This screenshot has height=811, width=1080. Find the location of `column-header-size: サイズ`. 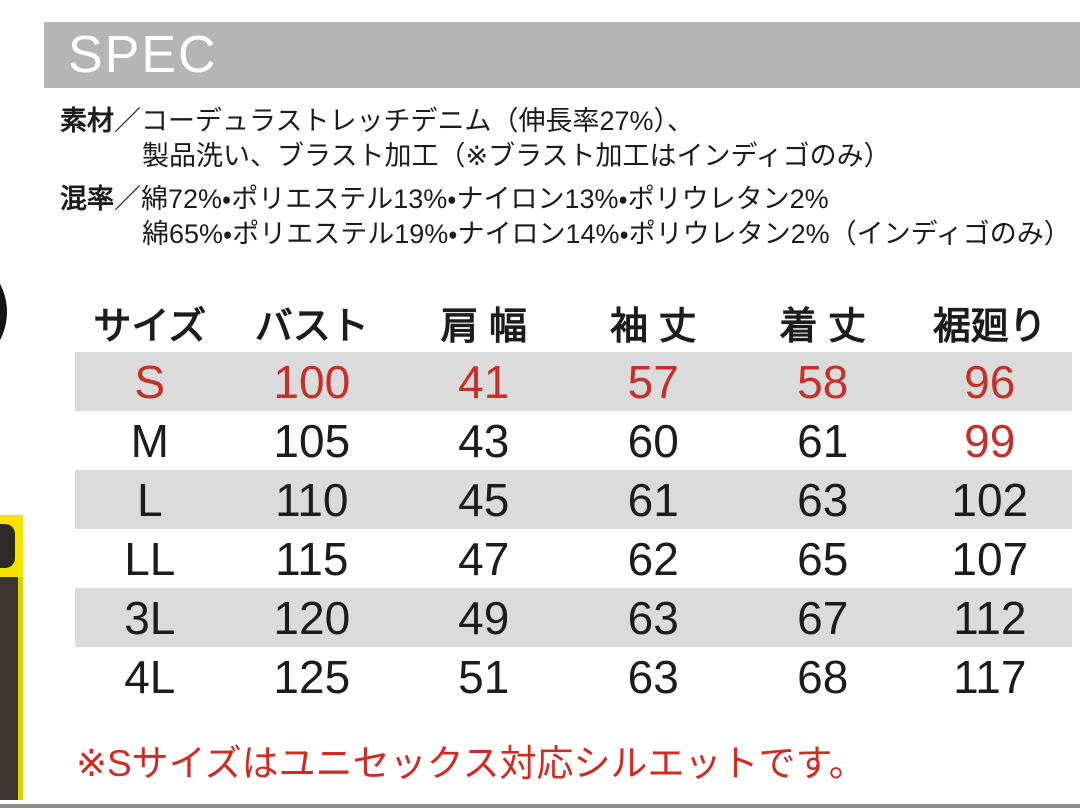

column-header-size: サイズ is located at coordinates (150, 327).